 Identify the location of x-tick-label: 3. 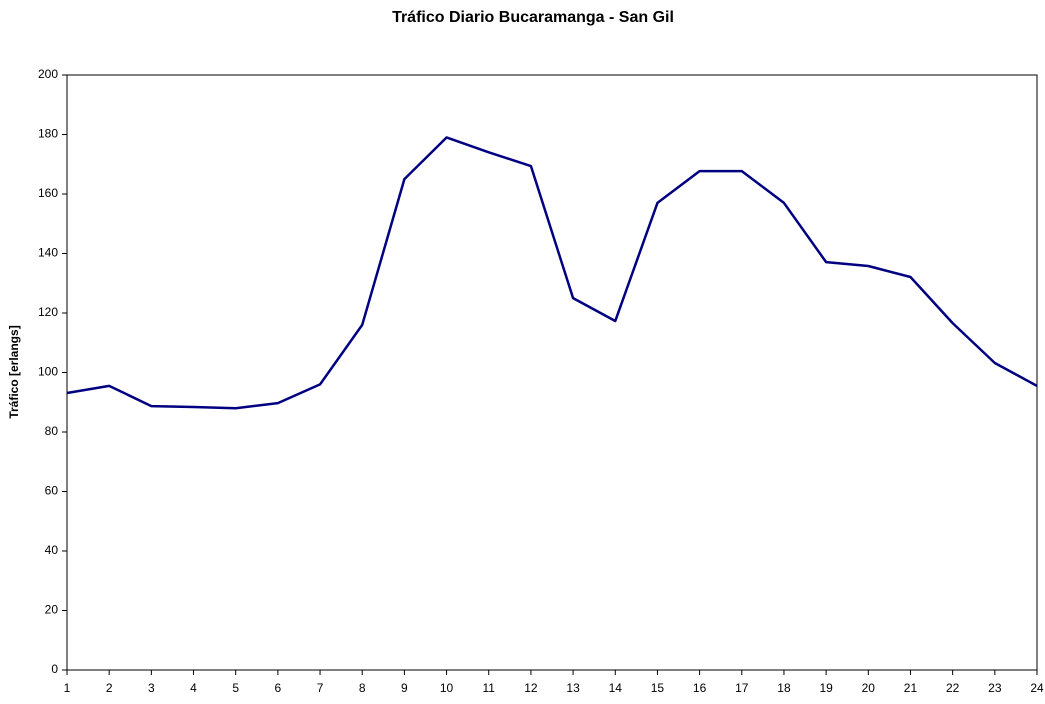
(151, 688).